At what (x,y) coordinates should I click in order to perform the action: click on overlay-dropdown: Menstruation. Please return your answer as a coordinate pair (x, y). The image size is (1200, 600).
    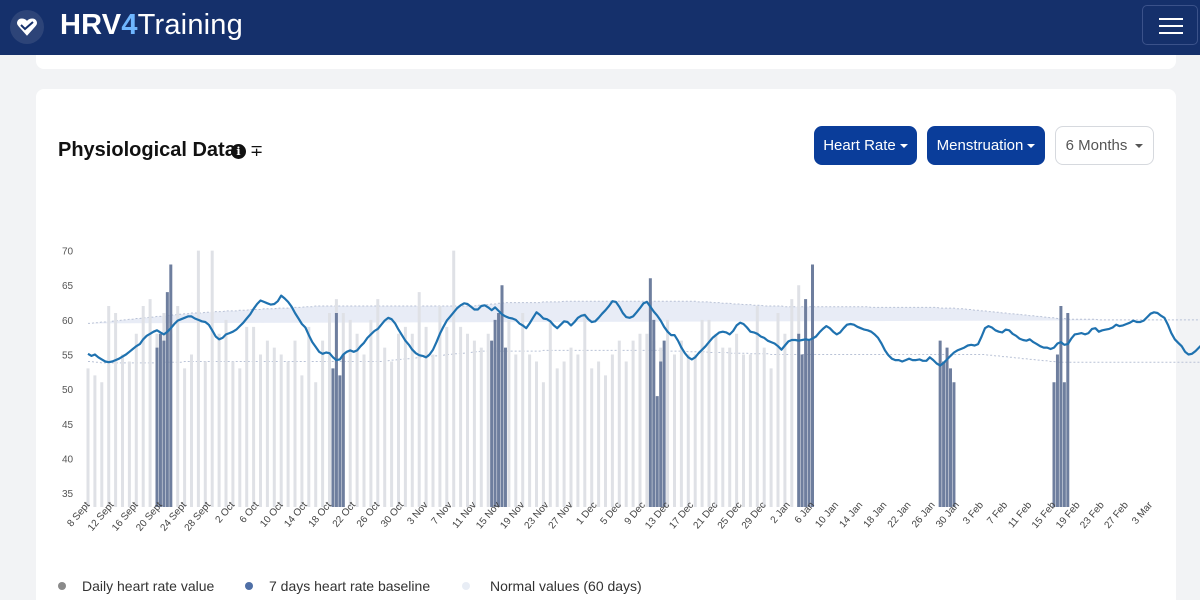
    Looking at the image, I should click on (986, 145).